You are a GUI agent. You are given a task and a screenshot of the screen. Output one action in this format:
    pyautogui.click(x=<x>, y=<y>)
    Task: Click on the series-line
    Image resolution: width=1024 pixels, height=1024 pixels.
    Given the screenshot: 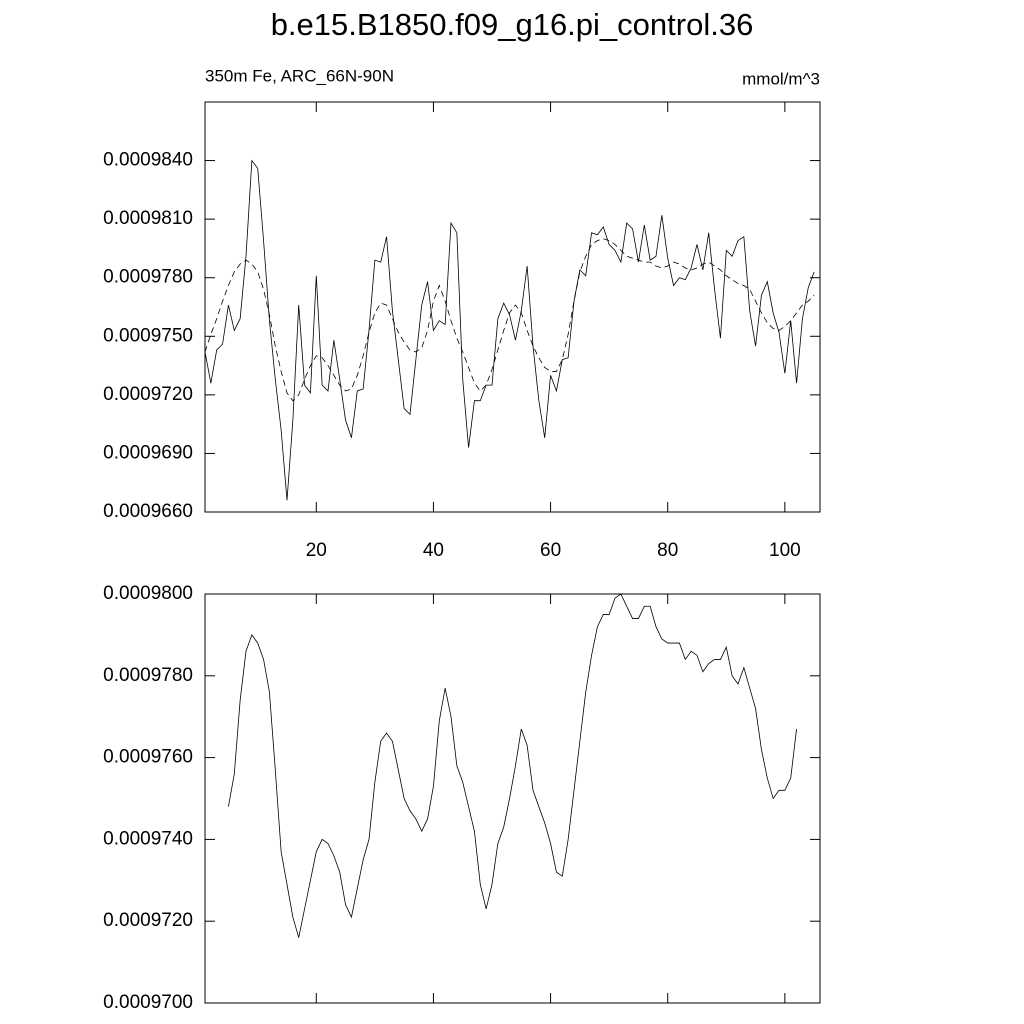 What is the action you would take?
    pyautogui.click(x=509, y=320)
    